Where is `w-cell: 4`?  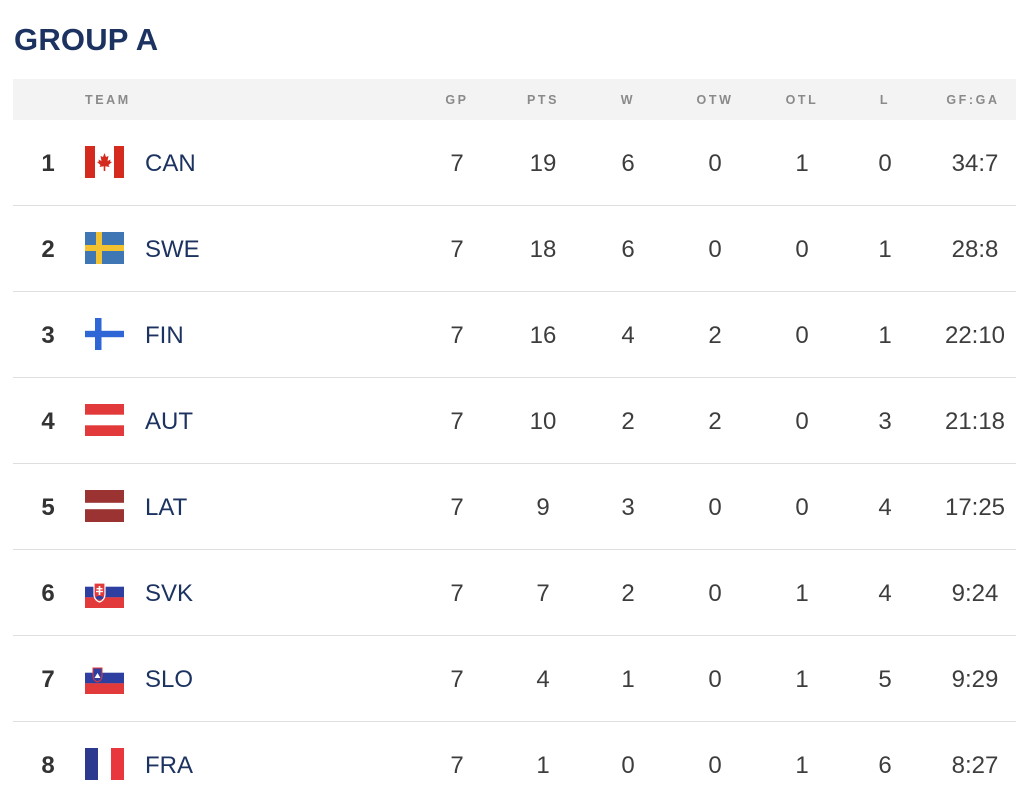
w-cell: 4 is located at coordinates (628, 335).